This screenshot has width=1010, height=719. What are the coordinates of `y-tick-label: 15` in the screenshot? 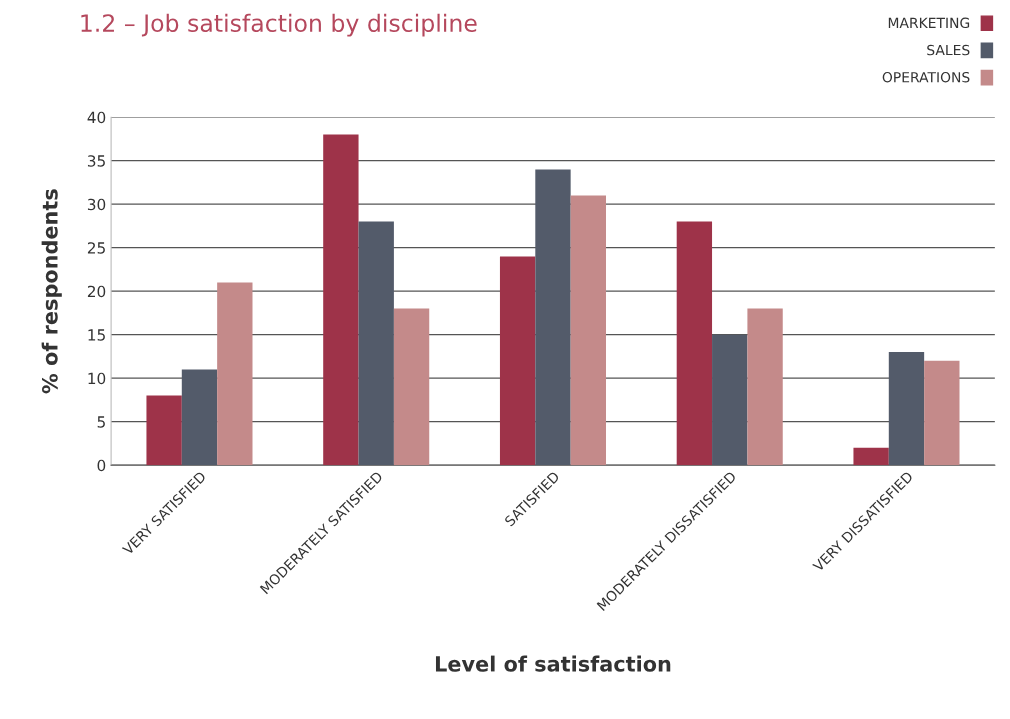 It's located at (96, 335).